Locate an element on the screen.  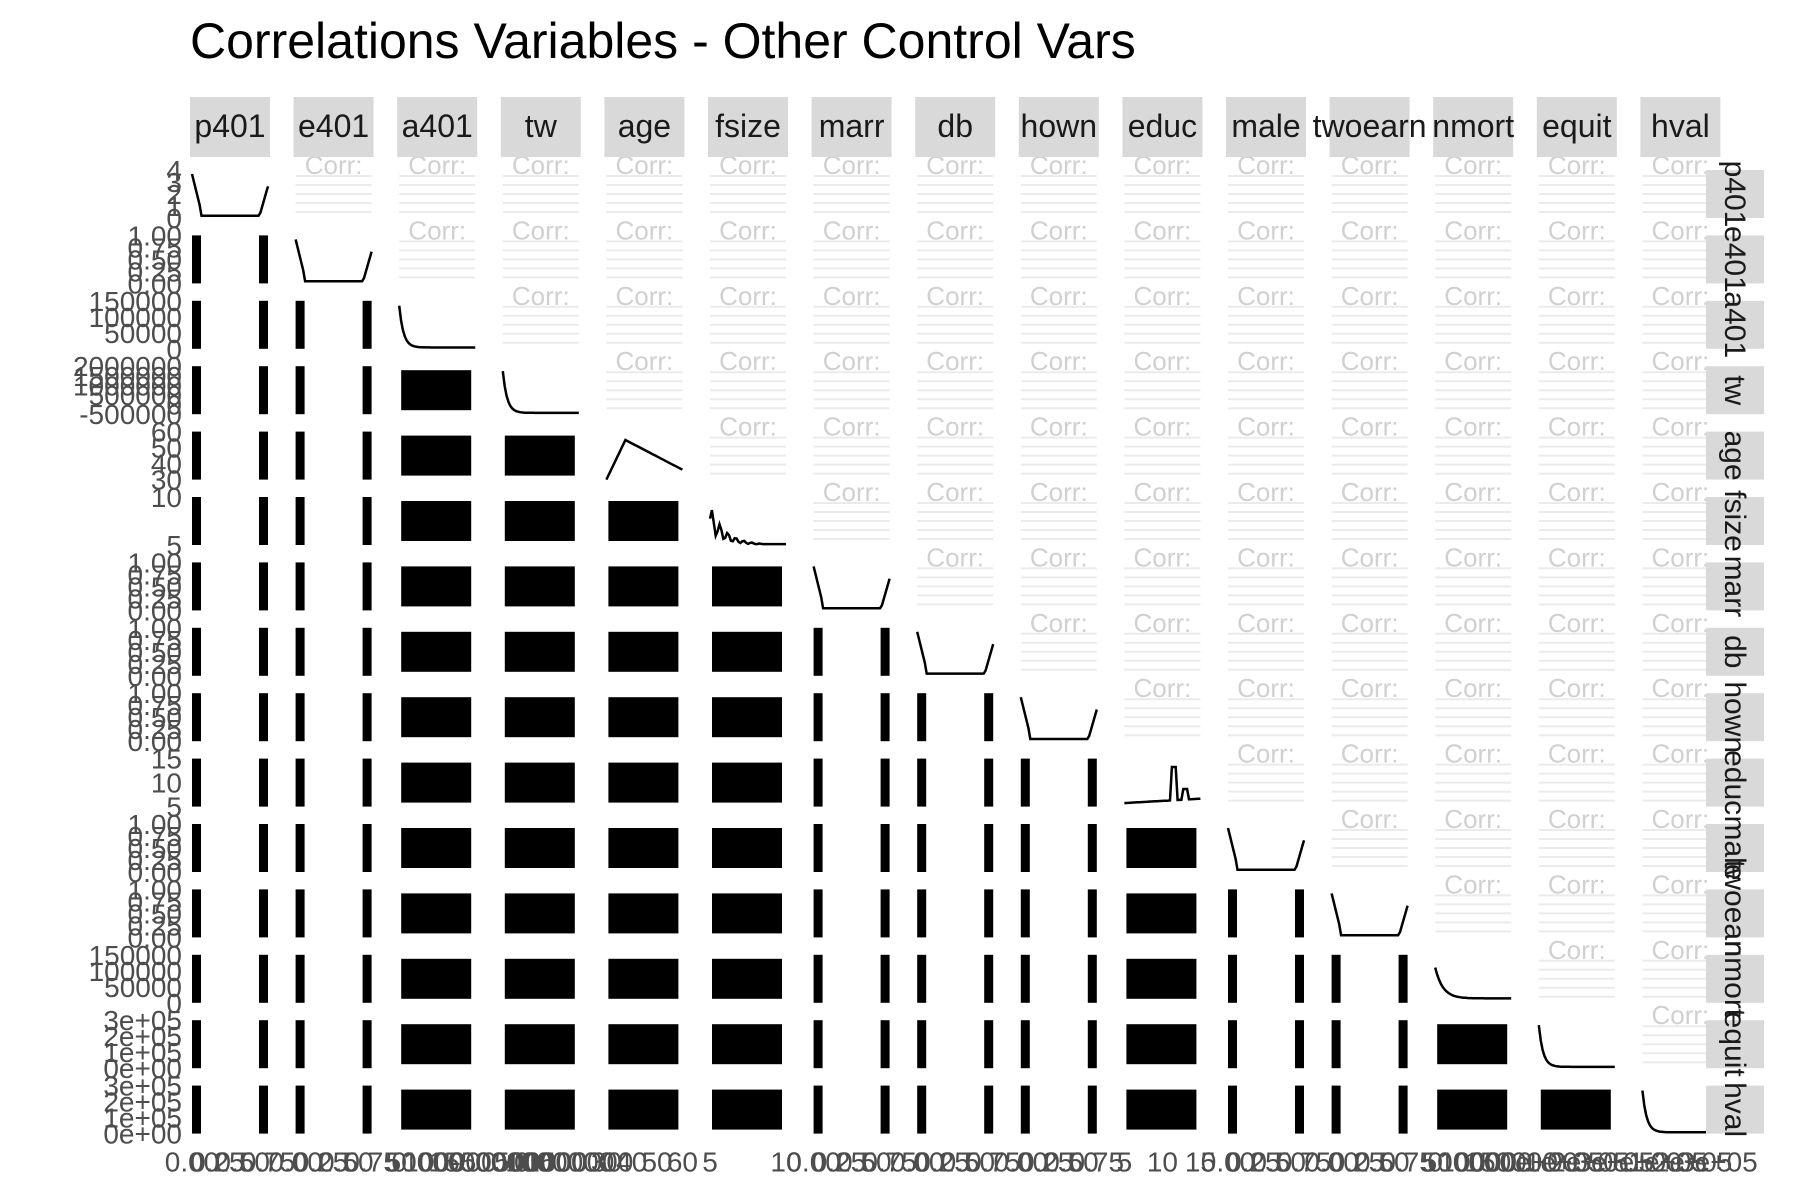
panel-db-e401 is located at coordinates (333, 651).